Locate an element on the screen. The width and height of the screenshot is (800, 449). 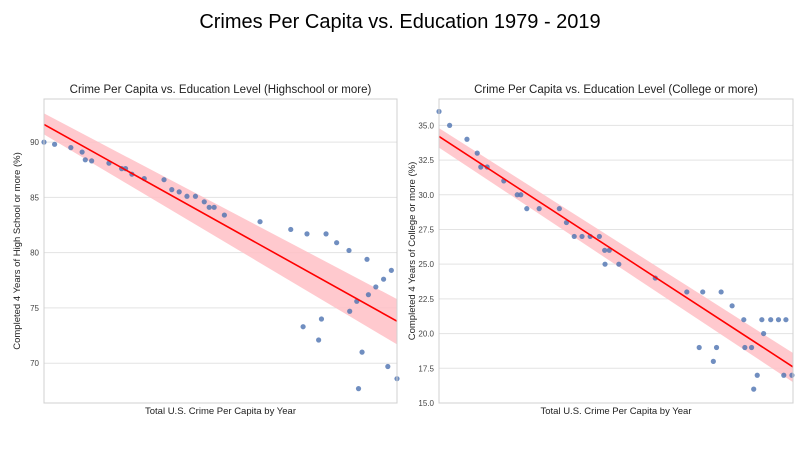
y-tick-label: 30.0 is located at coordinates (426, 195).